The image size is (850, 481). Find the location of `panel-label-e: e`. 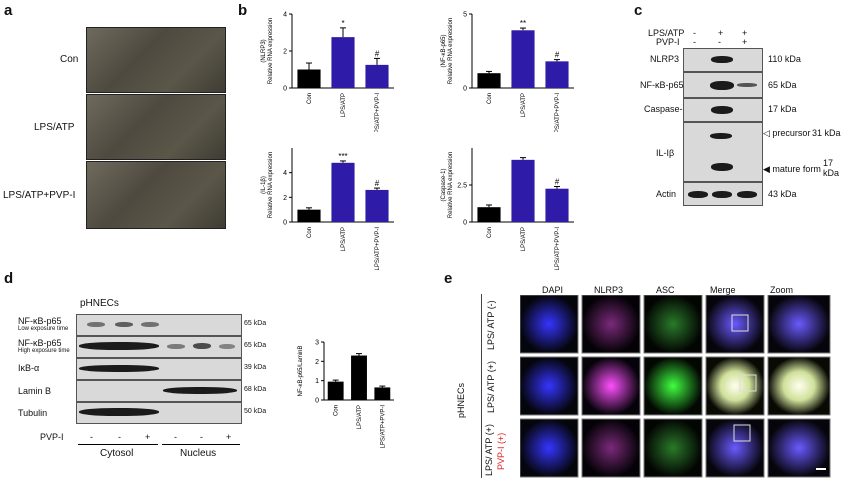

panel-label-e: e is located at coordinates (448, 278).